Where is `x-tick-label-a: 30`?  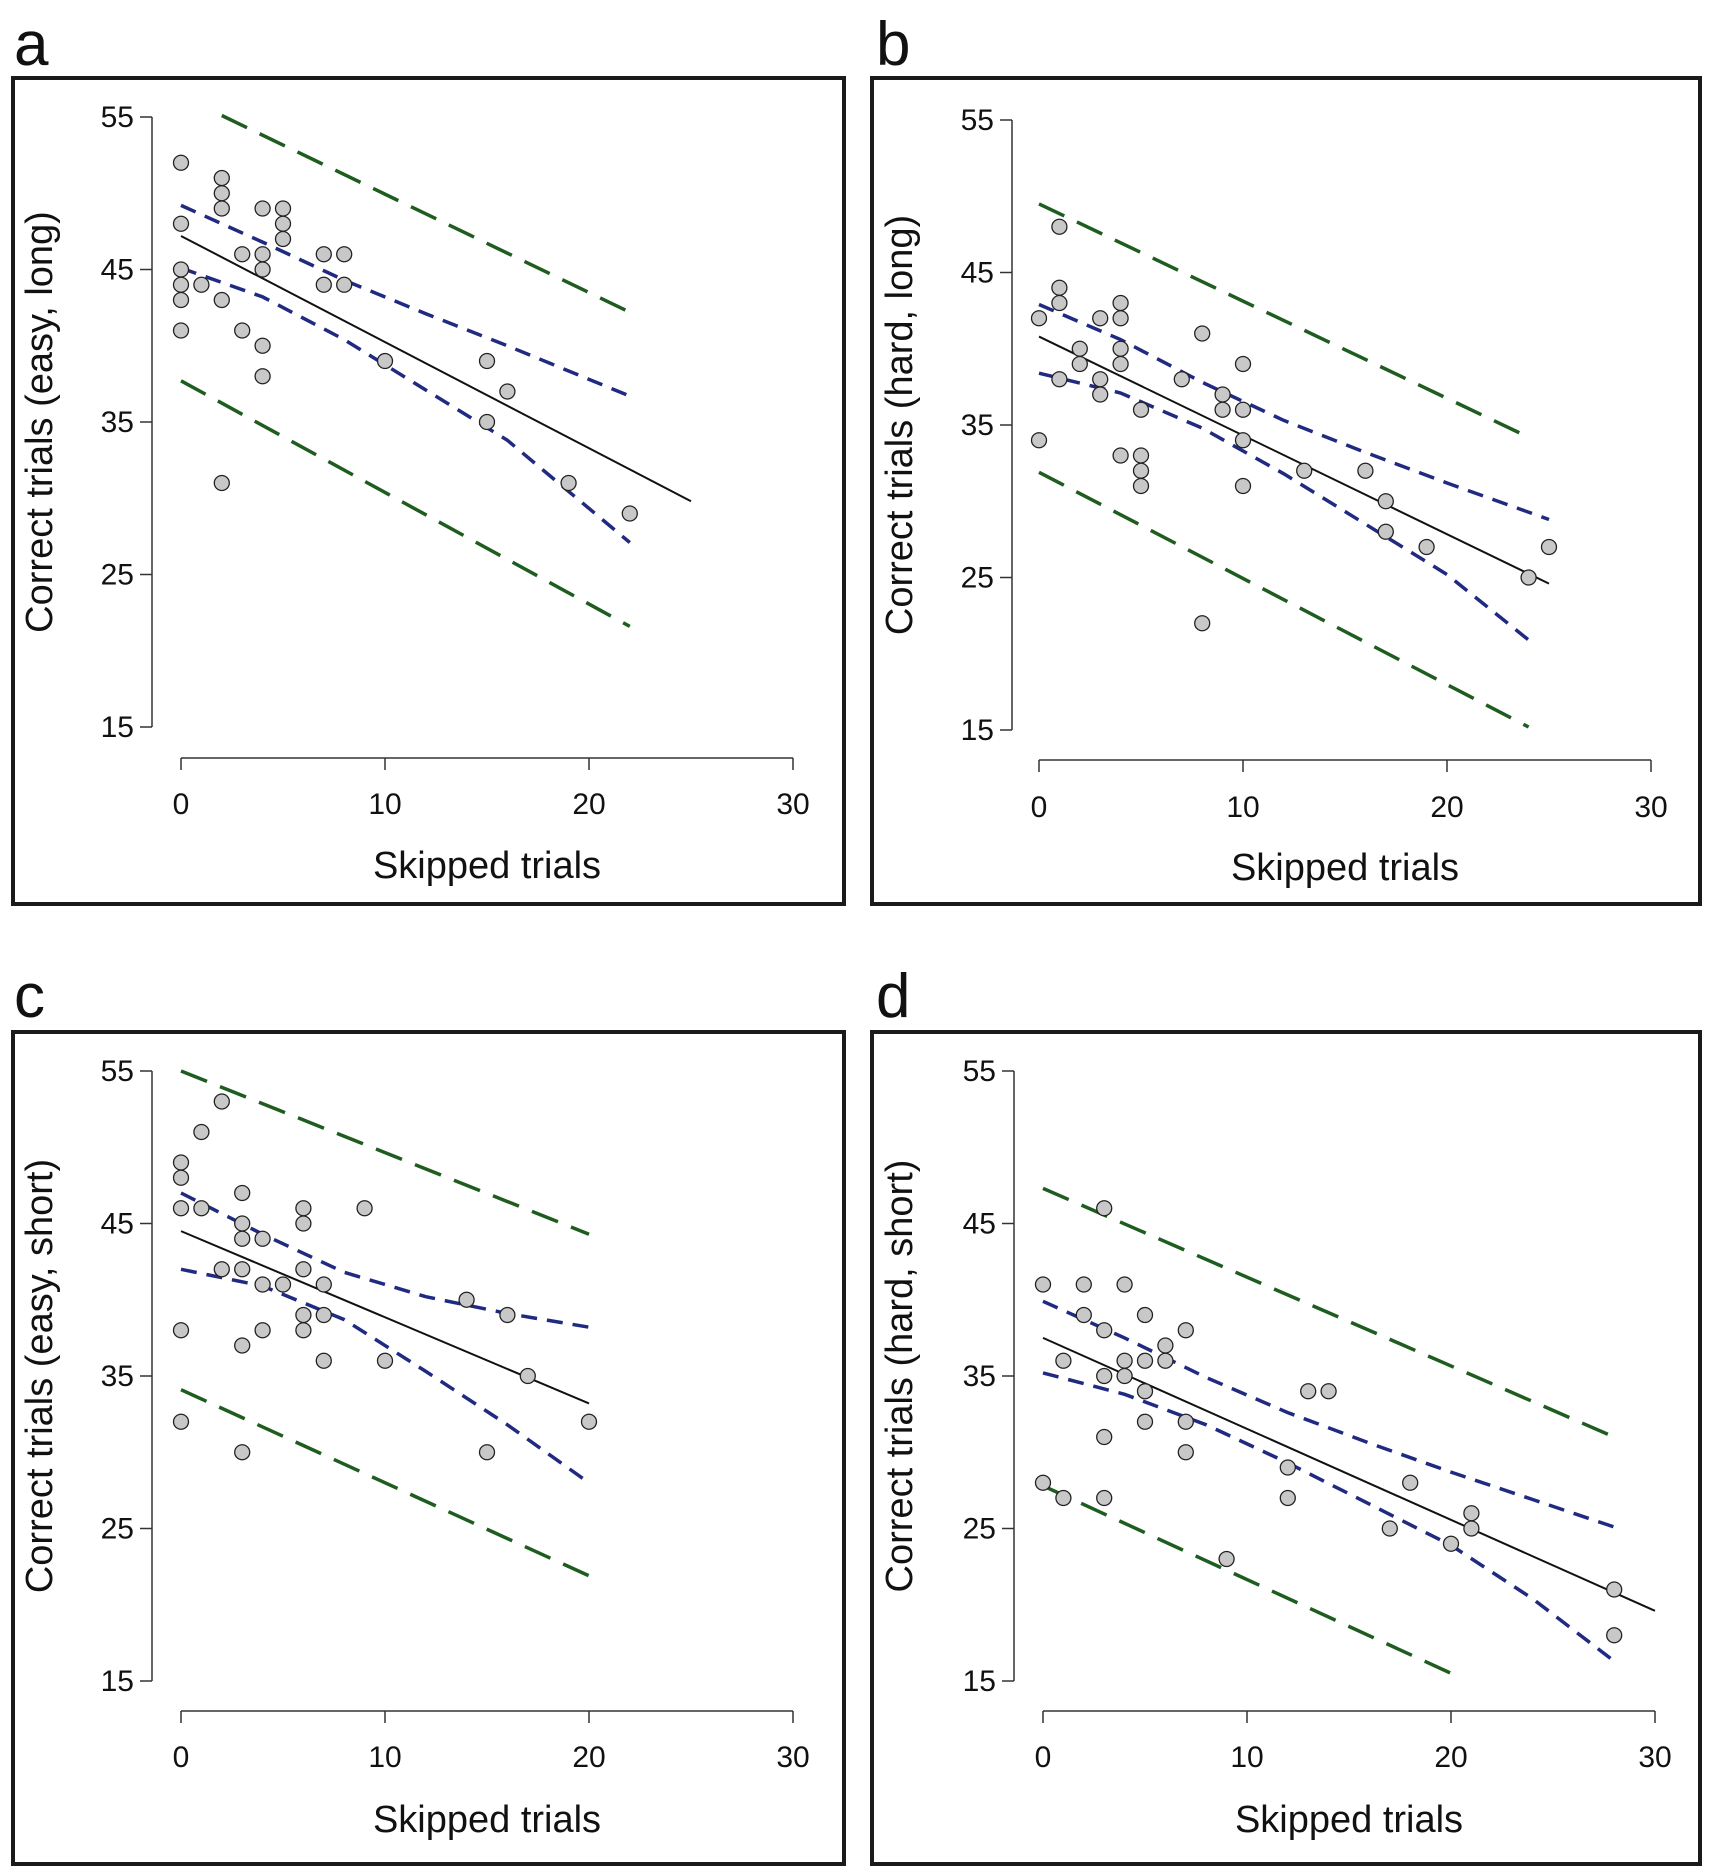 x-tick-label-a: 30 is located at coordinates (792, 804).